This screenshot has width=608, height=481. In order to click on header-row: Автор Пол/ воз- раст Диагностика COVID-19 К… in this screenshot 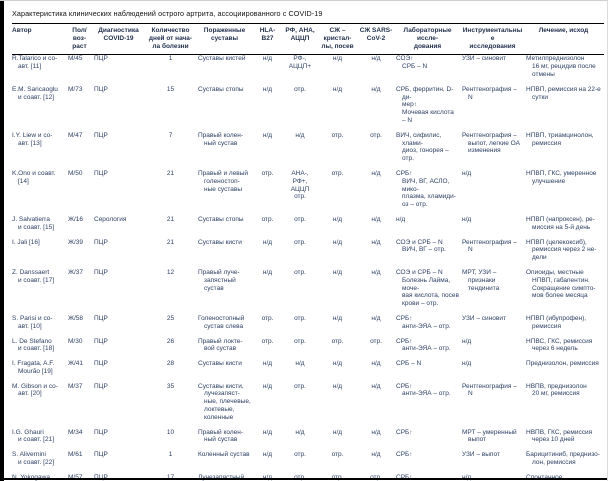, I will do `click(308, 39)`.